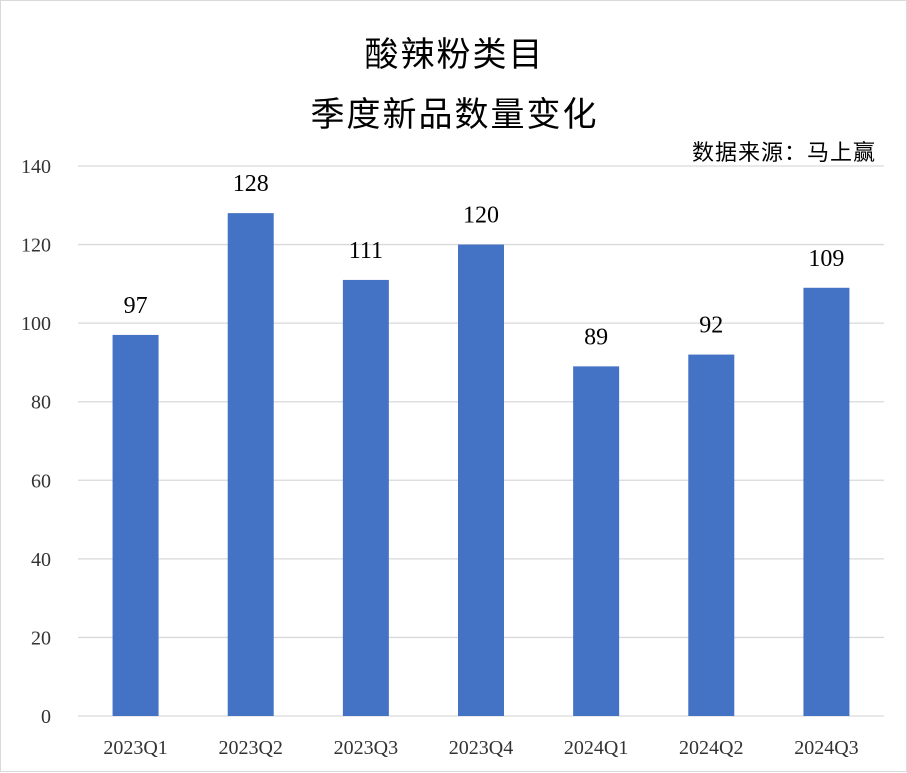  Describe the element at coordinates (135, 748) in the screenshot. I see `x-tick-label: 2023Q1` at that location.